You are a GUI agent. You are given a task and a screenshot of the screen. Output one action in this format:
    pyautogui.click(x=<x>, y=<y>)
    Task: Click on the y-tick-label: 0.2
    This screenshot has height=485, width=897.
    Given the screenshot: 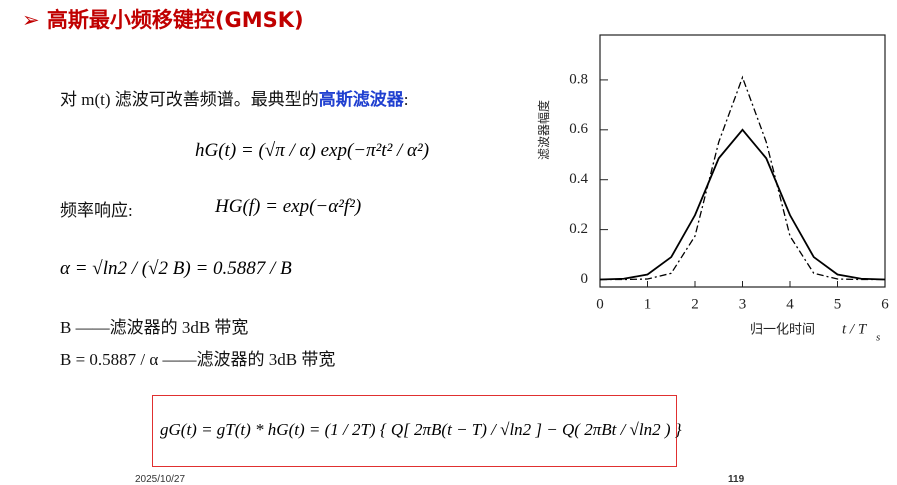 What is the action you would take?
    pyautogui.click(x=578, y=229)
    